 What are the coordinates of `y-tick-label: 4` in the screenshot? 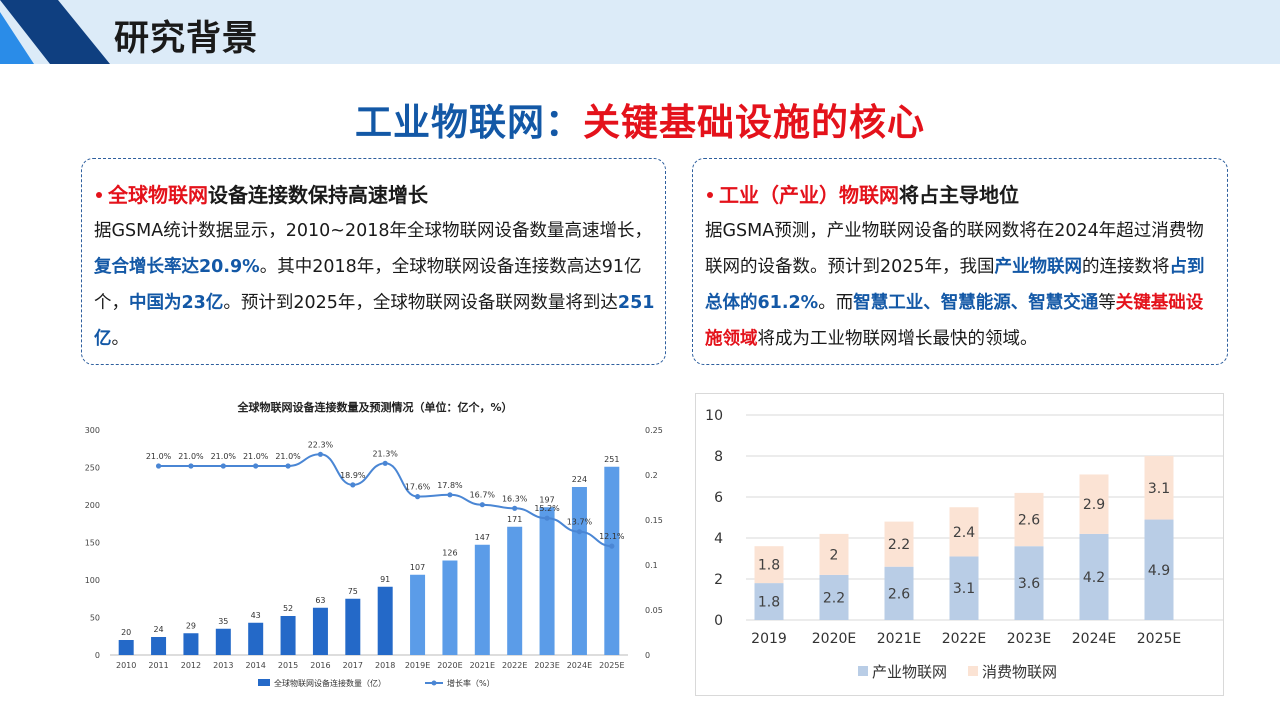 It's located at (718, 539).